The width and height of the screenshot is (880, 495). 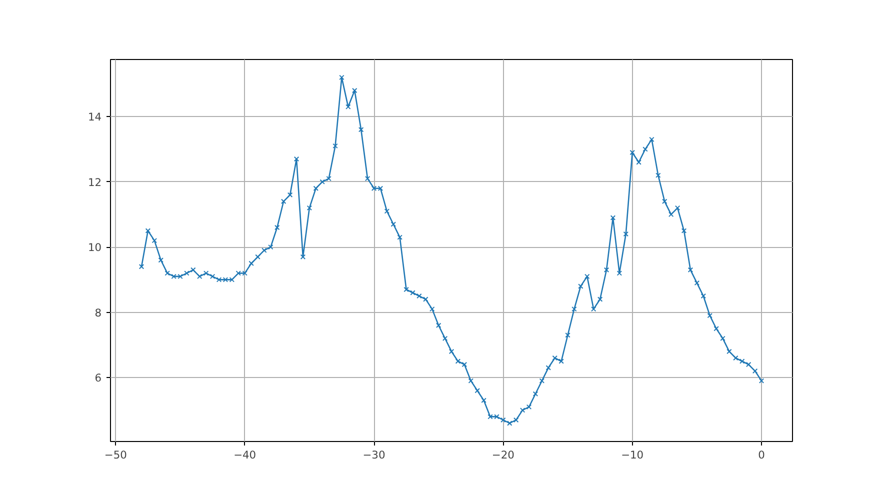 I want to click on x-tick-label: 0, so click(x=762, y=455).